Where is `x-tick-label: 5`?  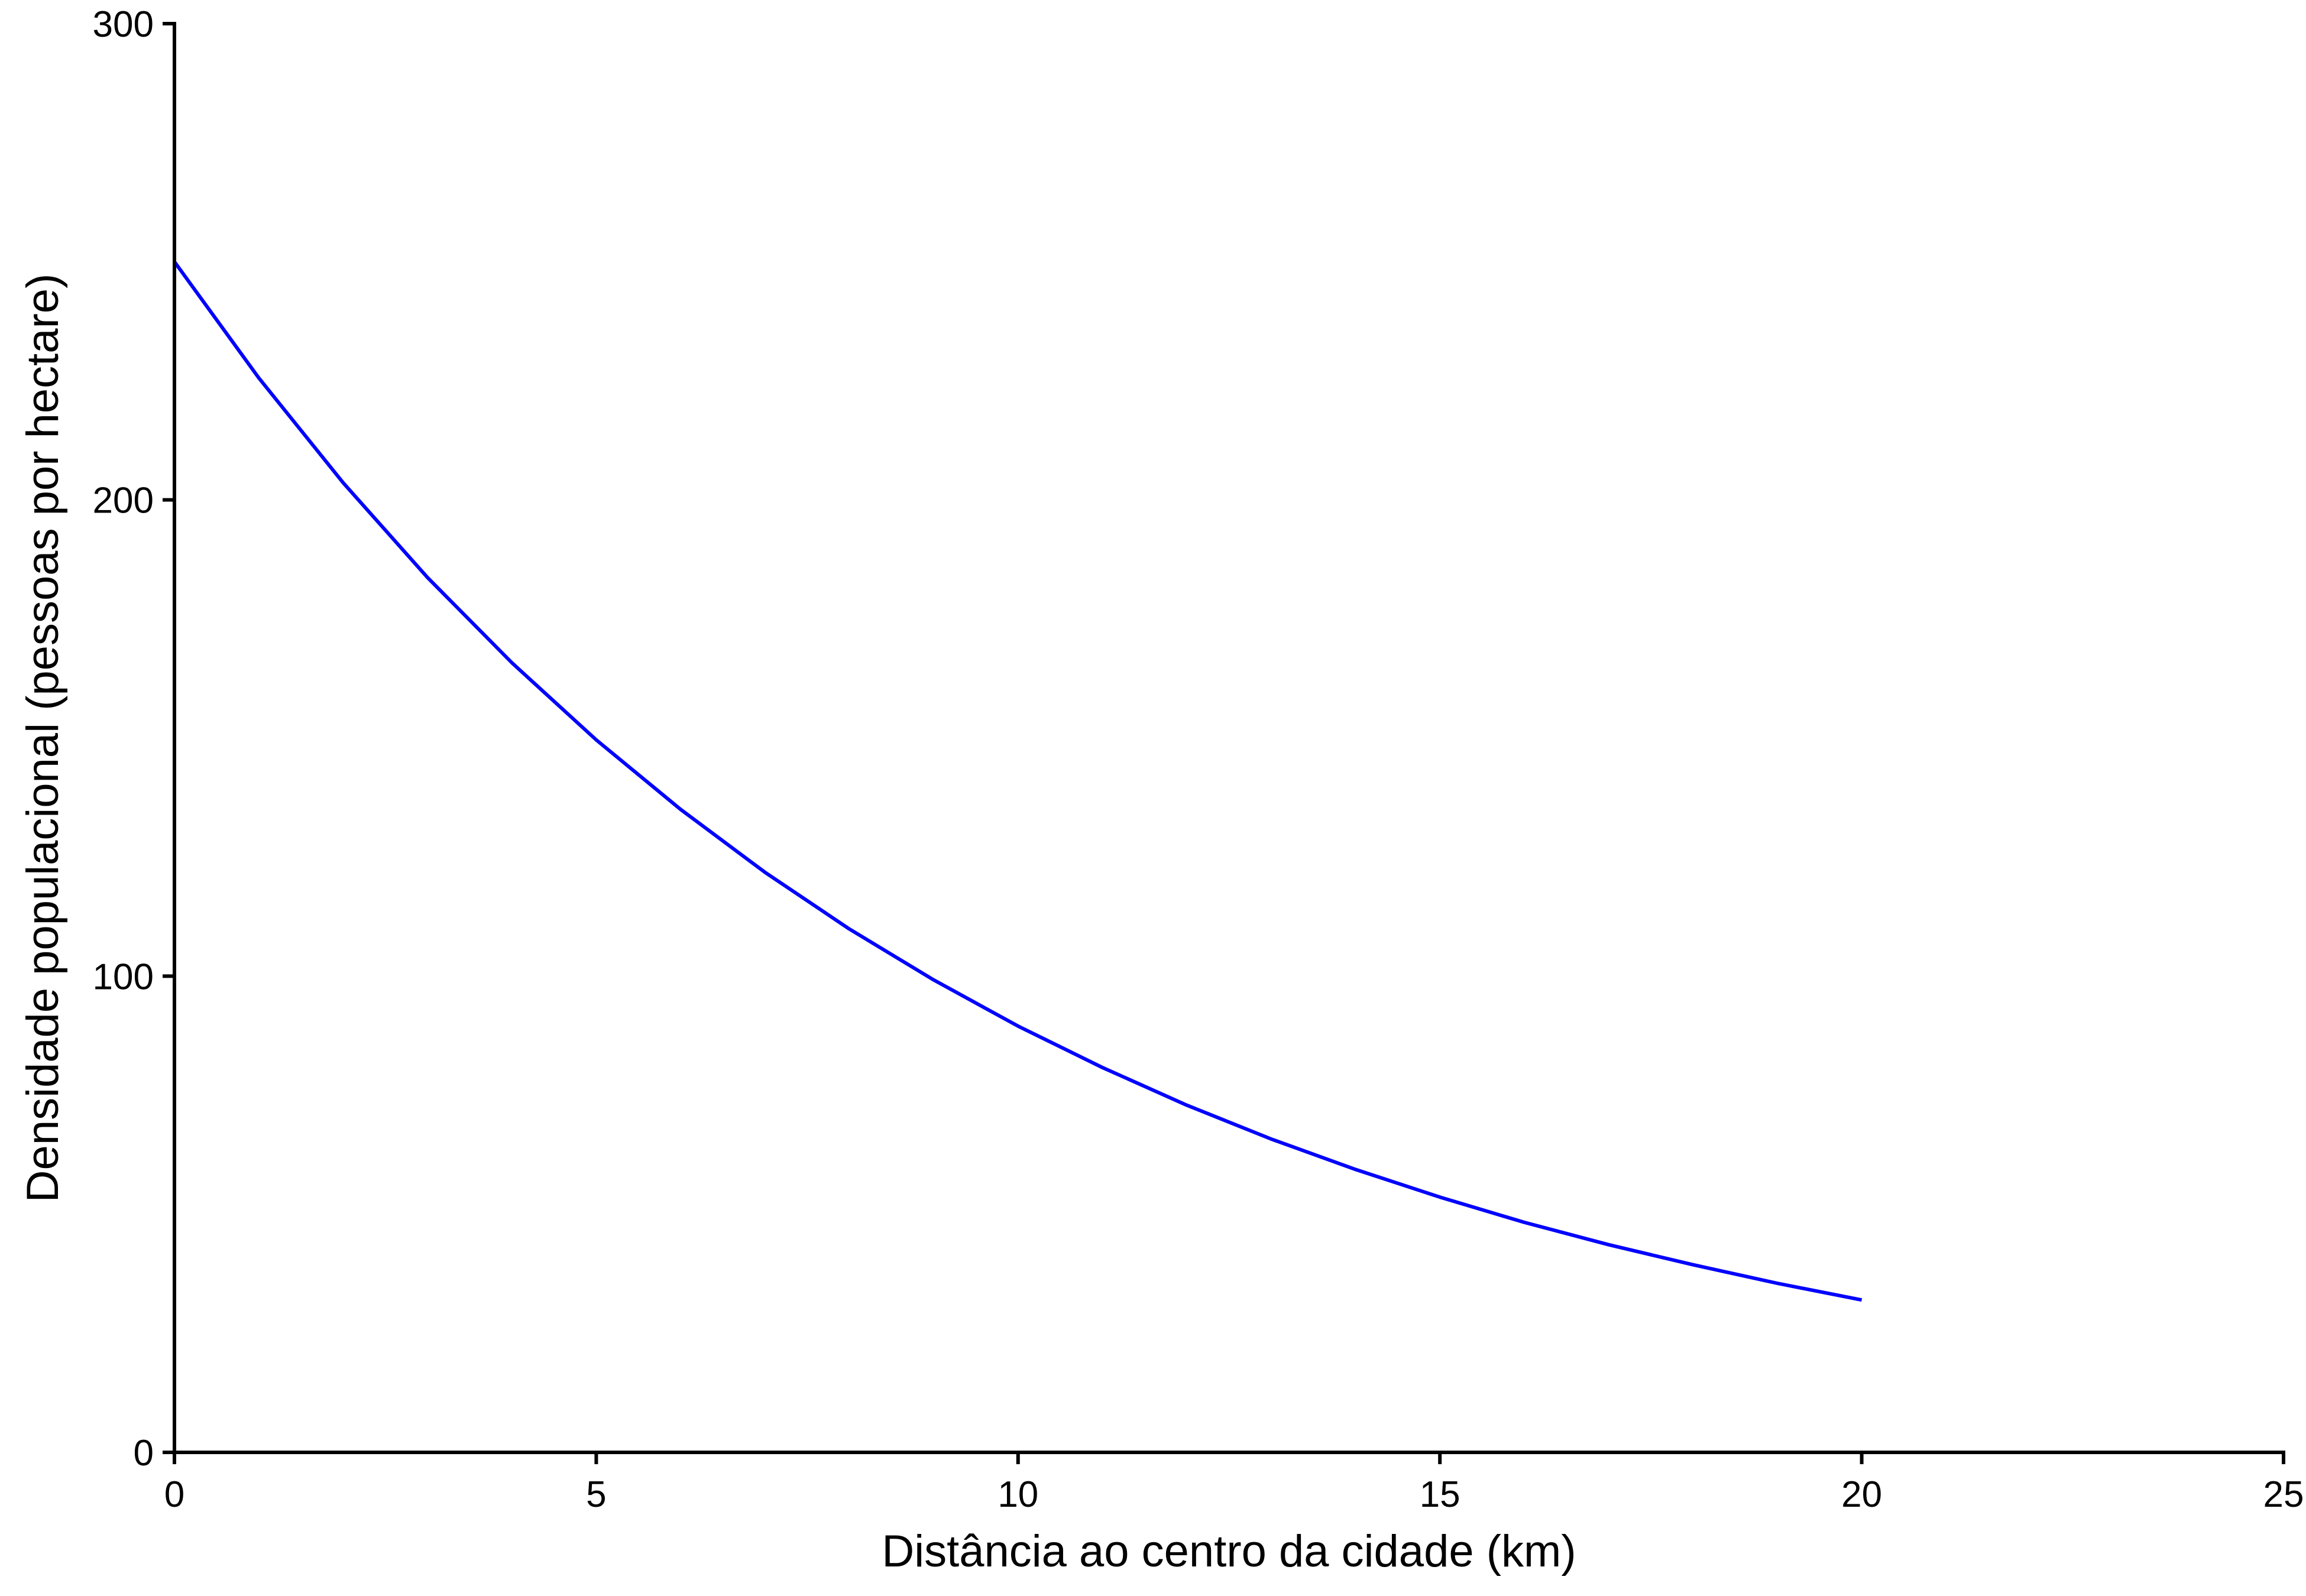
x-tick-label: 5 is located at coordinates (596, 1494).